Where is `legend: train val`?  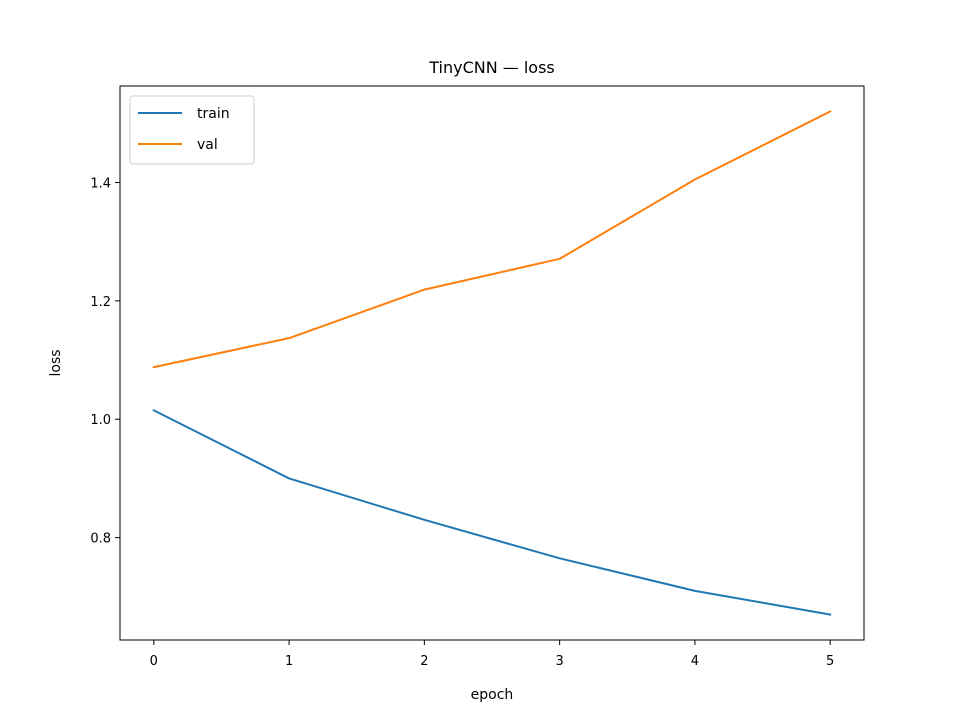
legend: train val is located at coordinates (192, 130).